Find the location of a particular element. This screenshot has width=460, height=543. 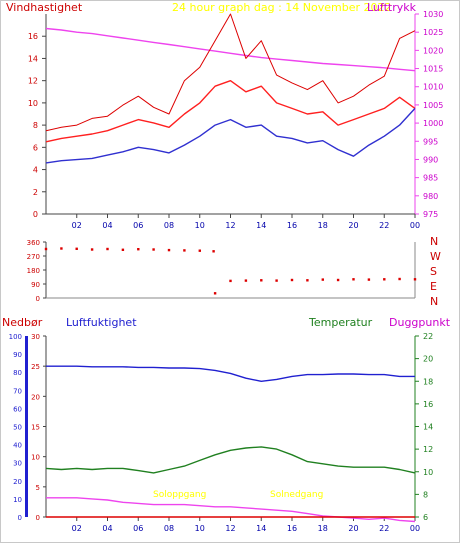

pressure-y-tick-label: 985 is located at coordinates (430, 178).